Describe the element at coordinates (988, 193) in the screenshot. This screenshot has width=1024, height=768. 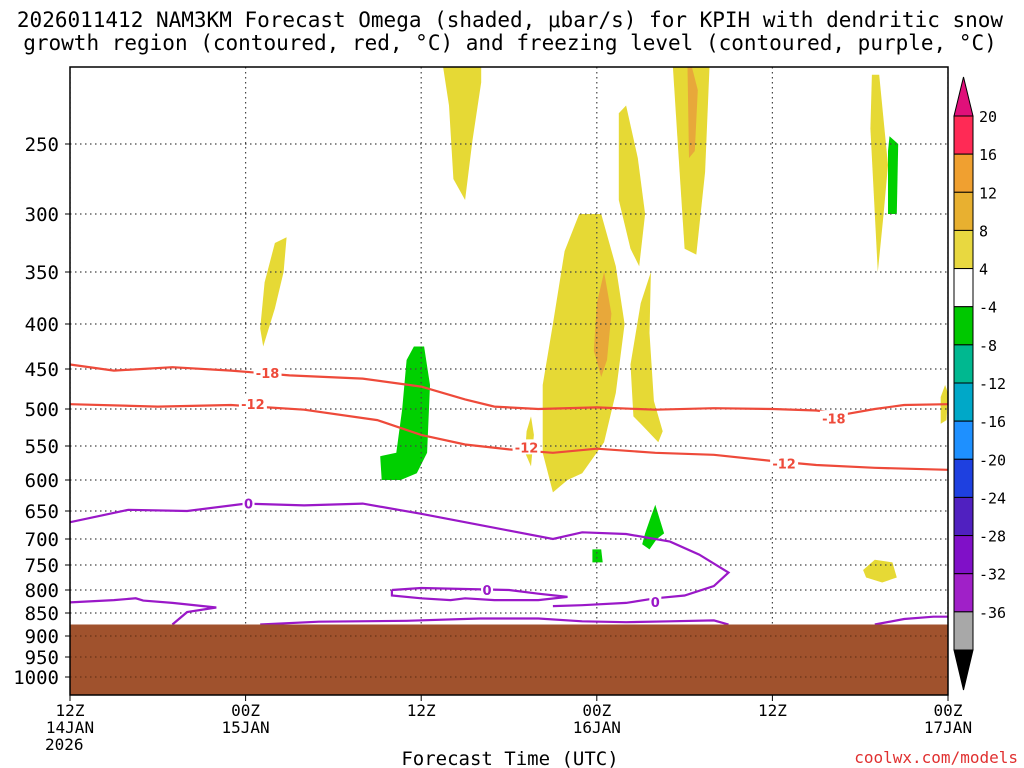
I see `colorbar-label-2: 12` at that location.